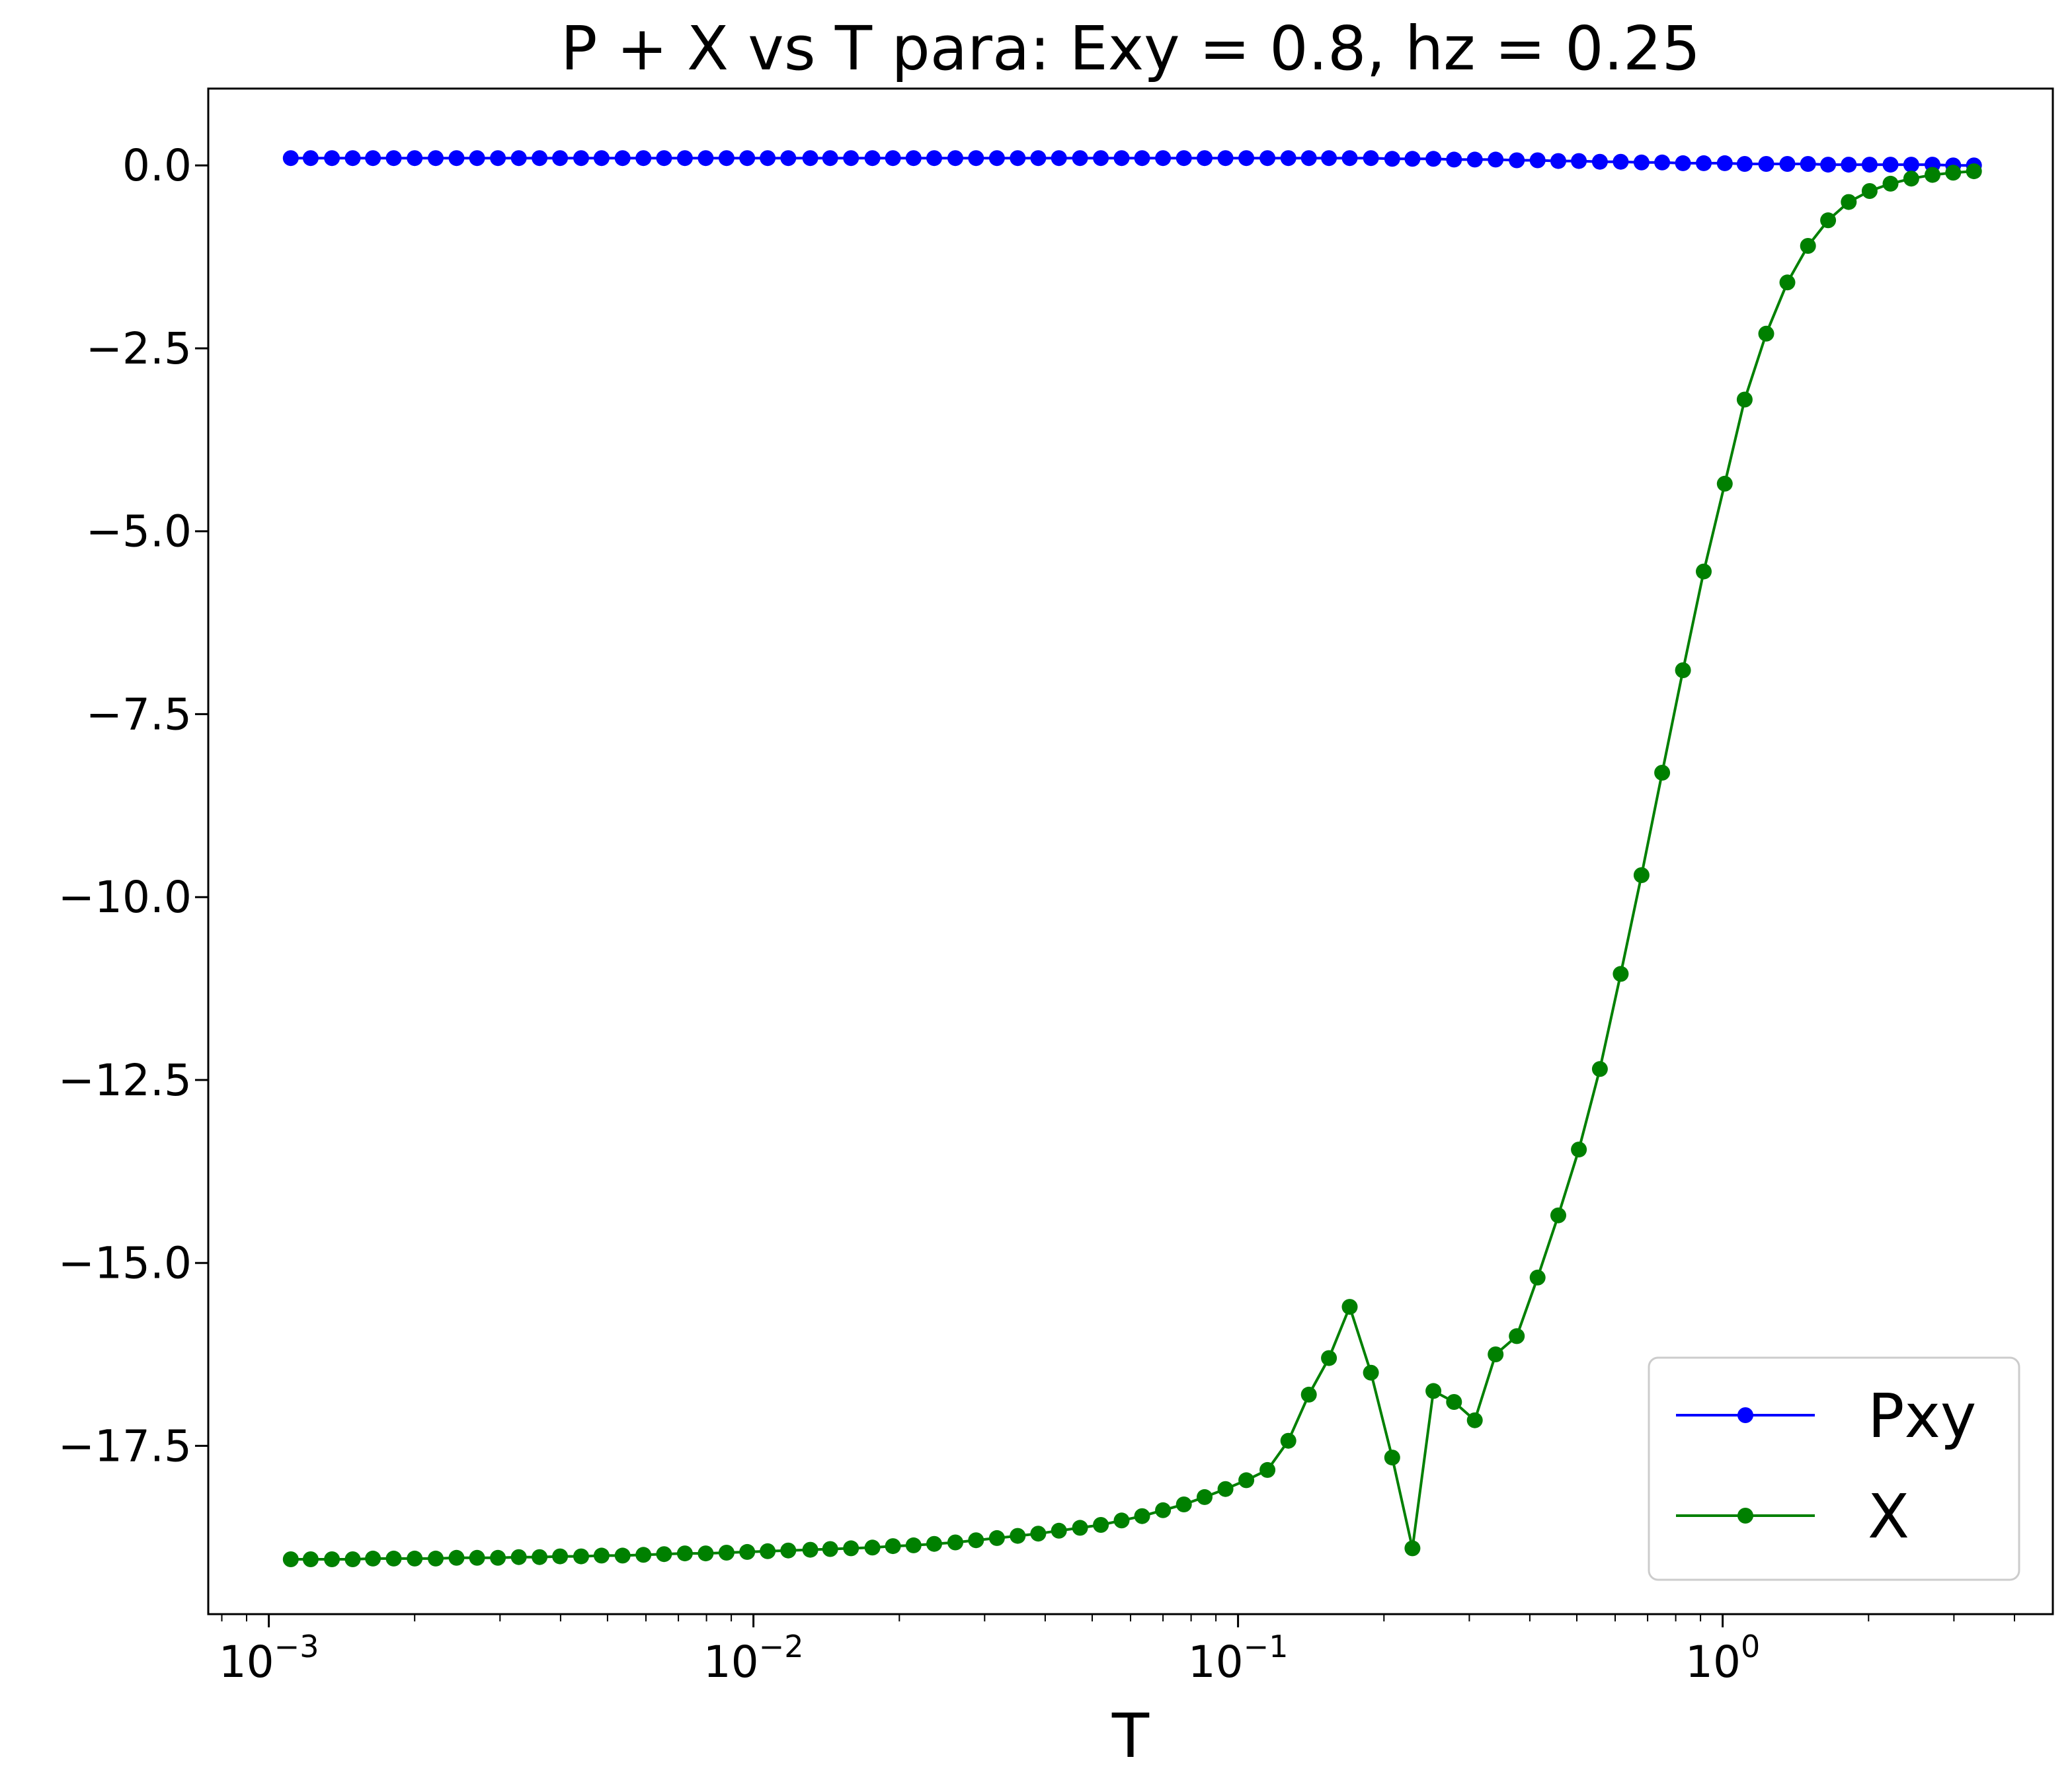 The height and width of the screenshot is (1786, 2072). What do you see at coordinates (1722, 1658) in the screenshot?
I see `x-tick-label: 10⁰` at bounding box center [1722, 1658].